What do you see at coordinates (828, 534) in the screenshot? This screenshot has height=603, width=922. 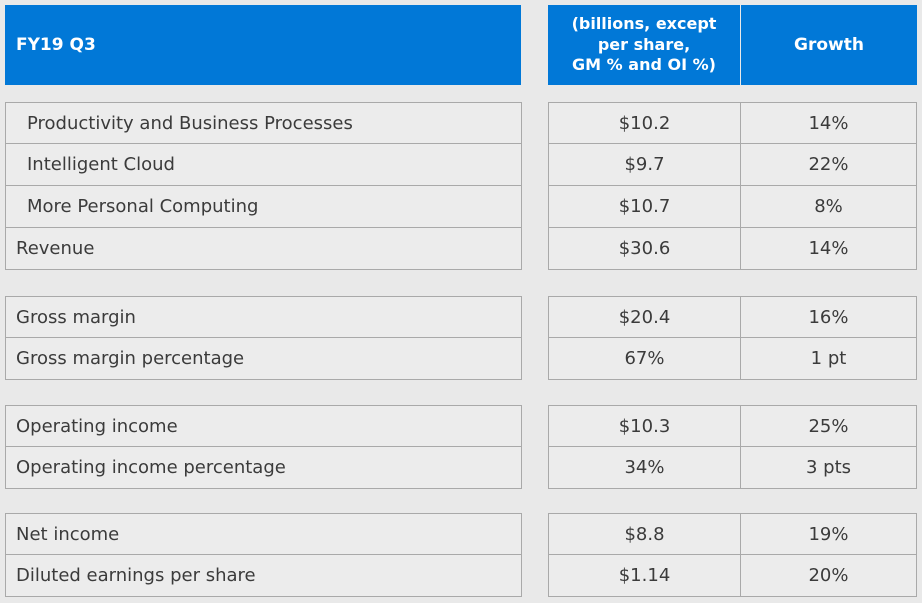 I see `row-growth: 19%` at bounding box center [828, 534].